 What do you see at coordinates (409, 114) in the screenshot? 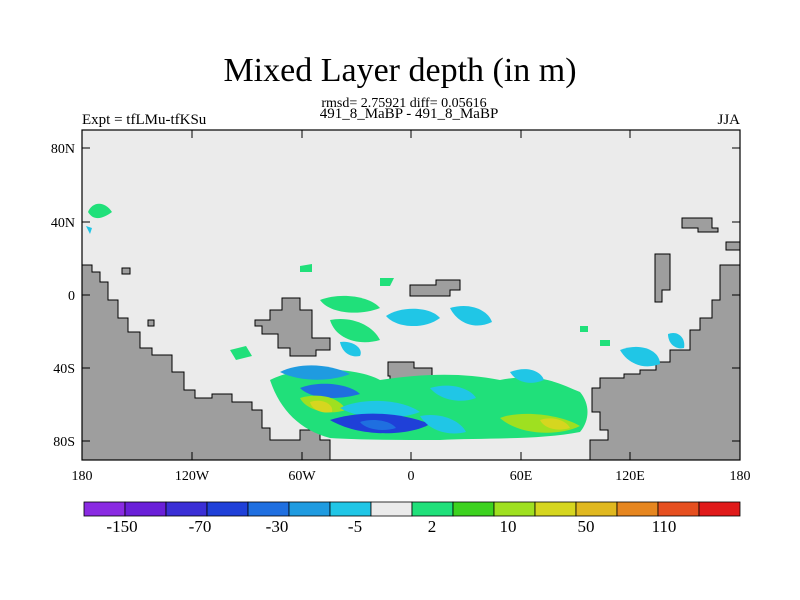
I see `plot-subtitle: 491_8_MaBP - 491_8_MaBP` at bounding box center [409, 114].